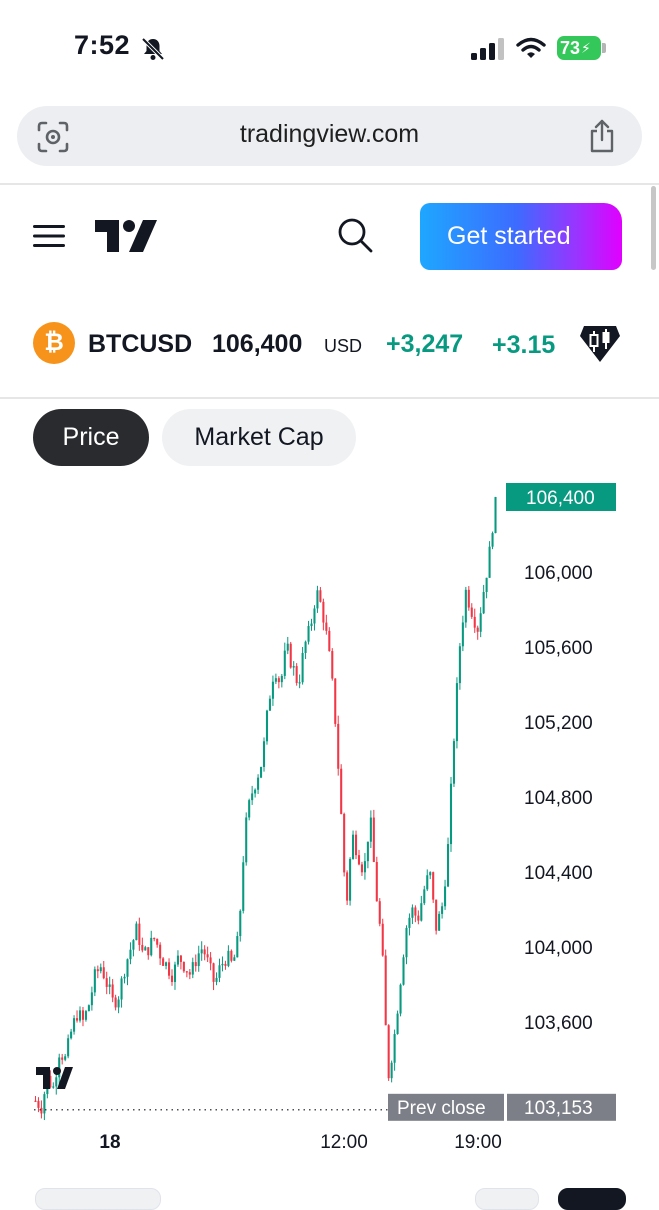 This screenshot has height=1210, width=659. I want to click on last-price-badge: 106,400, so click(561, 497).